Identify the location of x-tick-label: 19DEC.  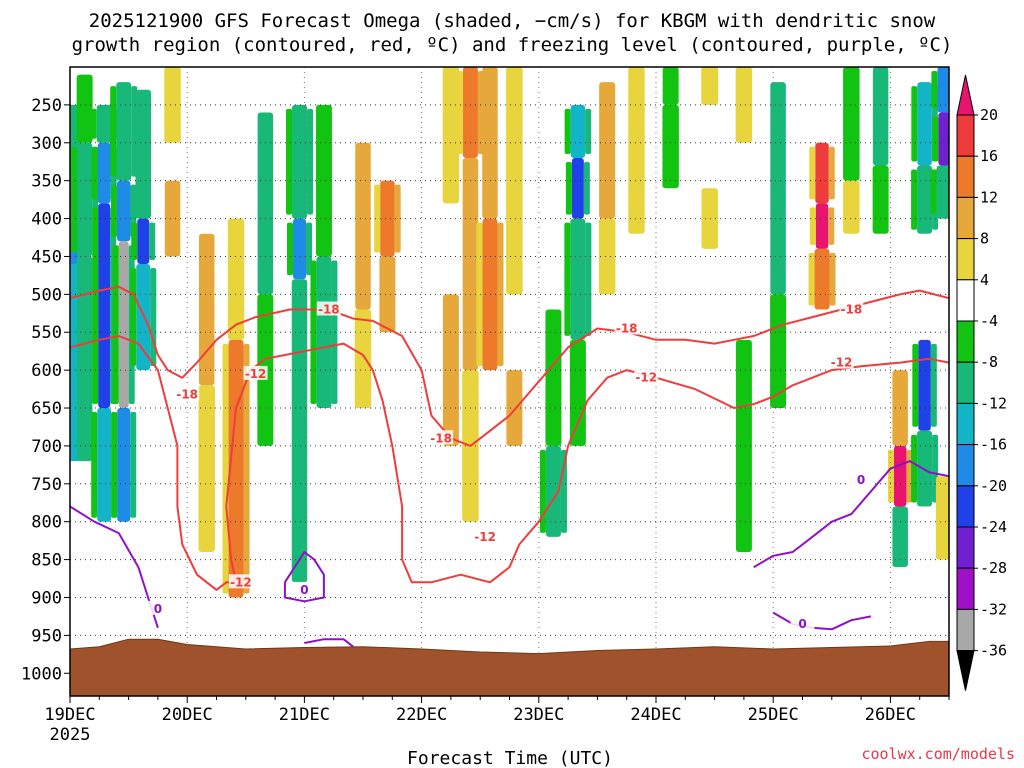
(69, 715).